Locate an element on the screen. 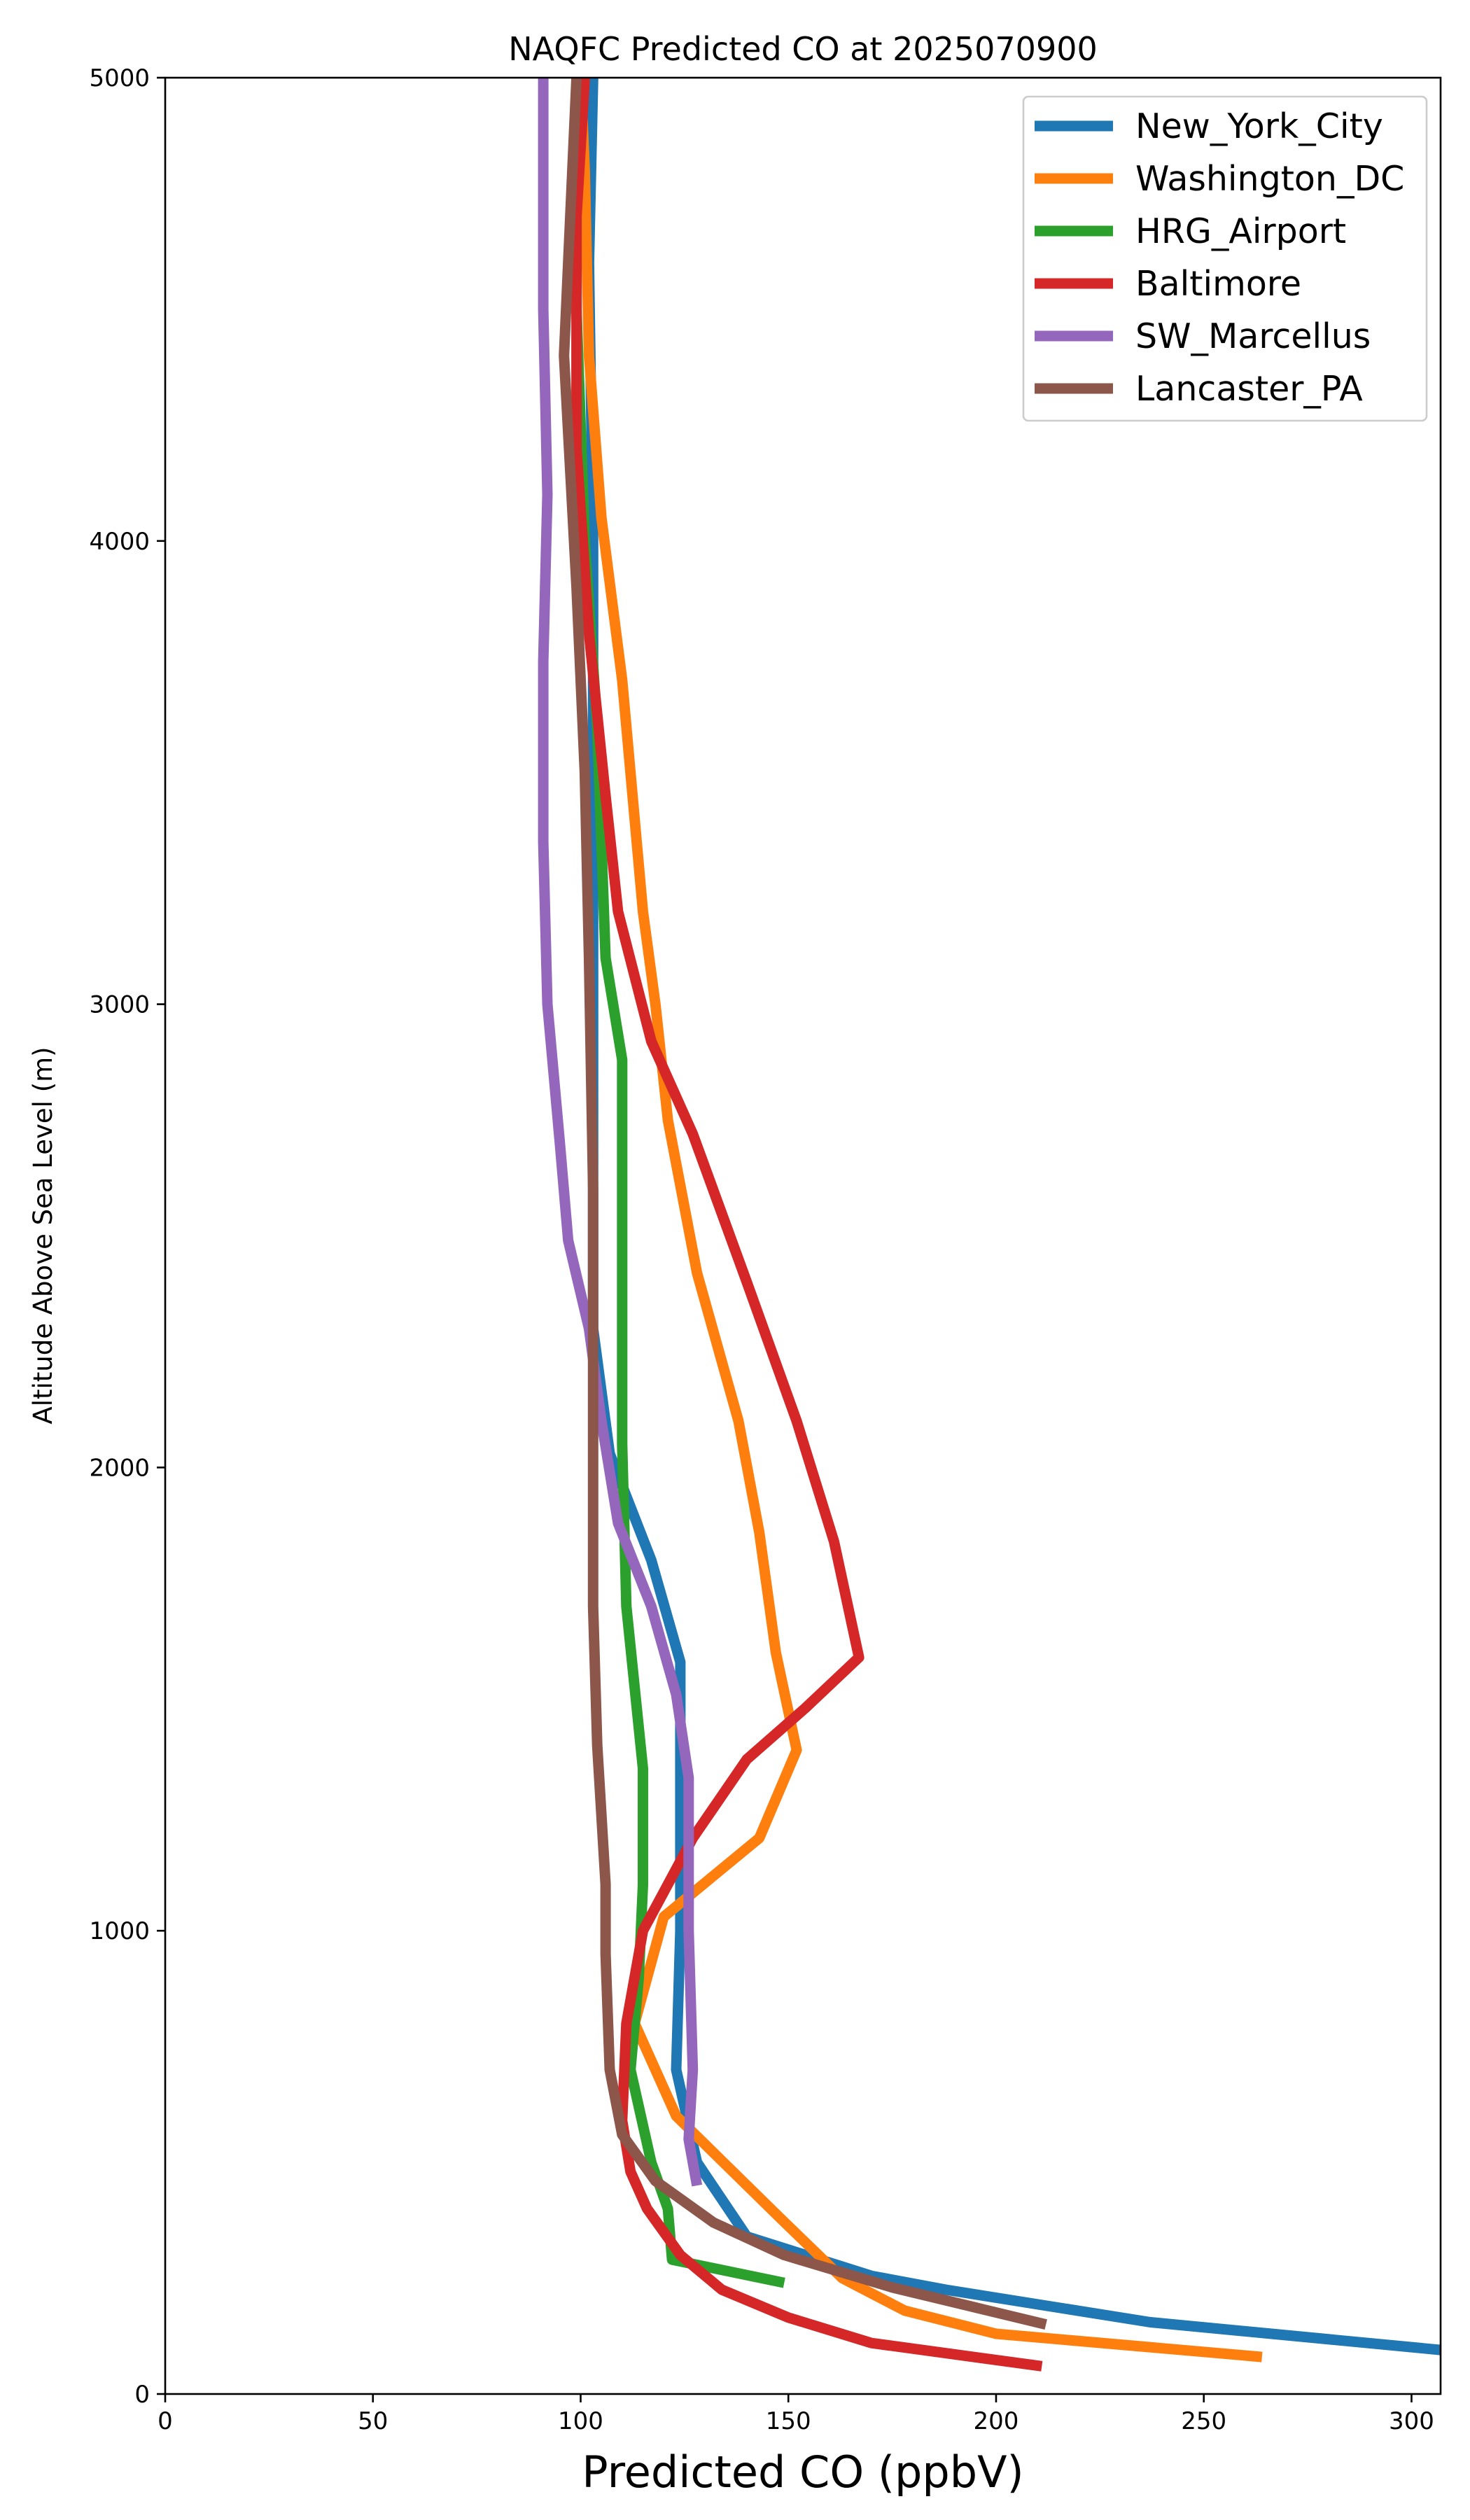 The width and height of the screenshot is (1470, 2520). x-tick-label: 50 is located at coordinates (373, 2421).